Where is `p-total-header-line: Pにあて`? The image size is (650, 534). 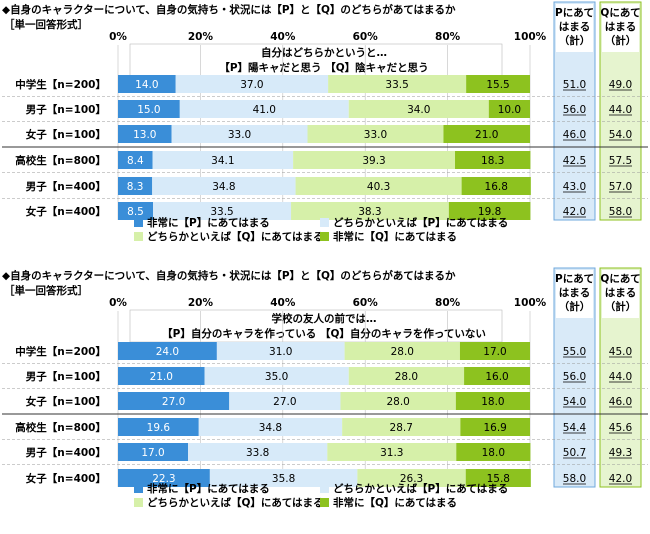 p-total-header-line: Pにあて is located at coordinates (574, 12).